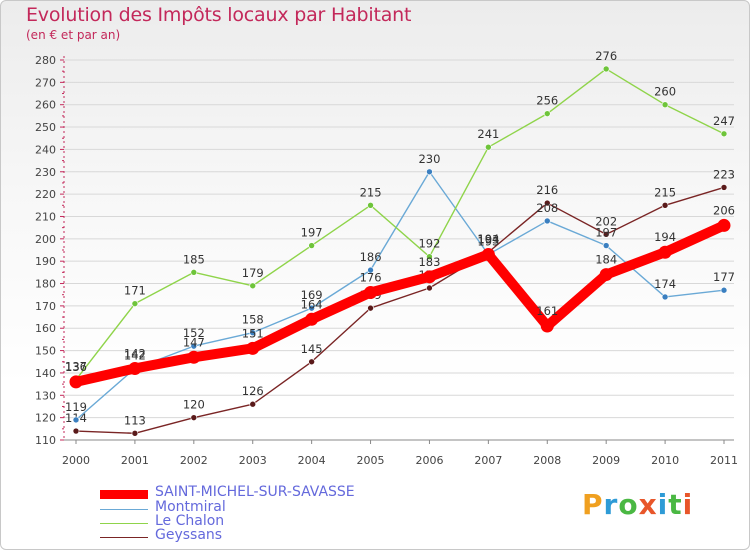 The height and width of the screenshot is (550, 750). I want to click on data-label: 186, so click(371, 257).